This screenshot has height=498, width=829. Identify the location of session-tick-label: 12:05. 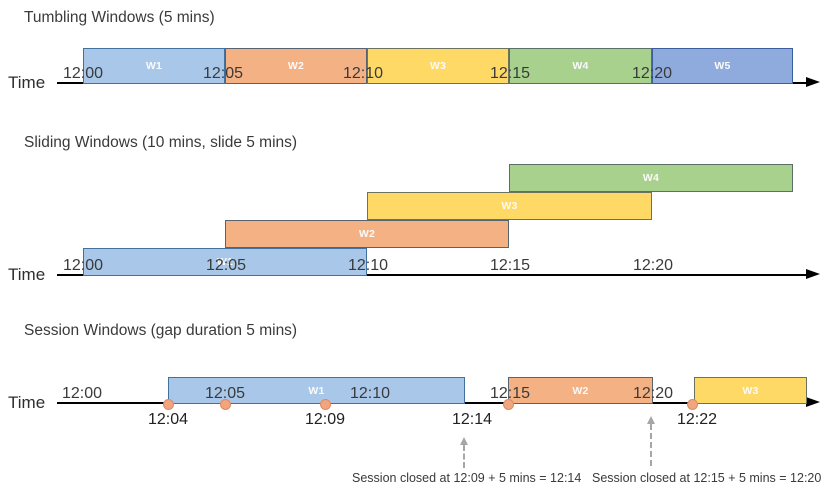
(225, 393).